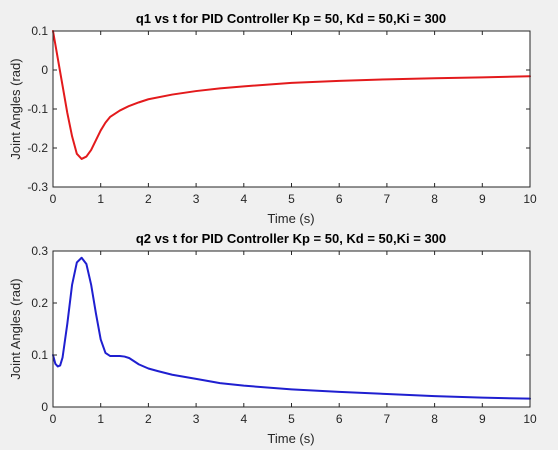 This screenshot has width=558, height=450. Describe the element at coordinates (148, 419) in the screenshot. I see `x-tick-label-bottom: 2` at that location.